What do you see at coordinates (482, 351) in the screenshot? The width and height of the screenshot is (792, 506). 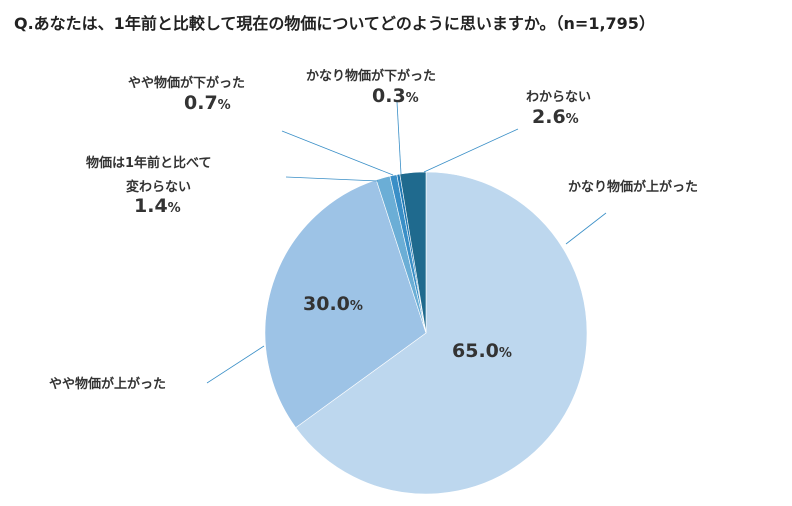 I see `value-greatly-up: 65.0%` at bounding box center [482, 351].